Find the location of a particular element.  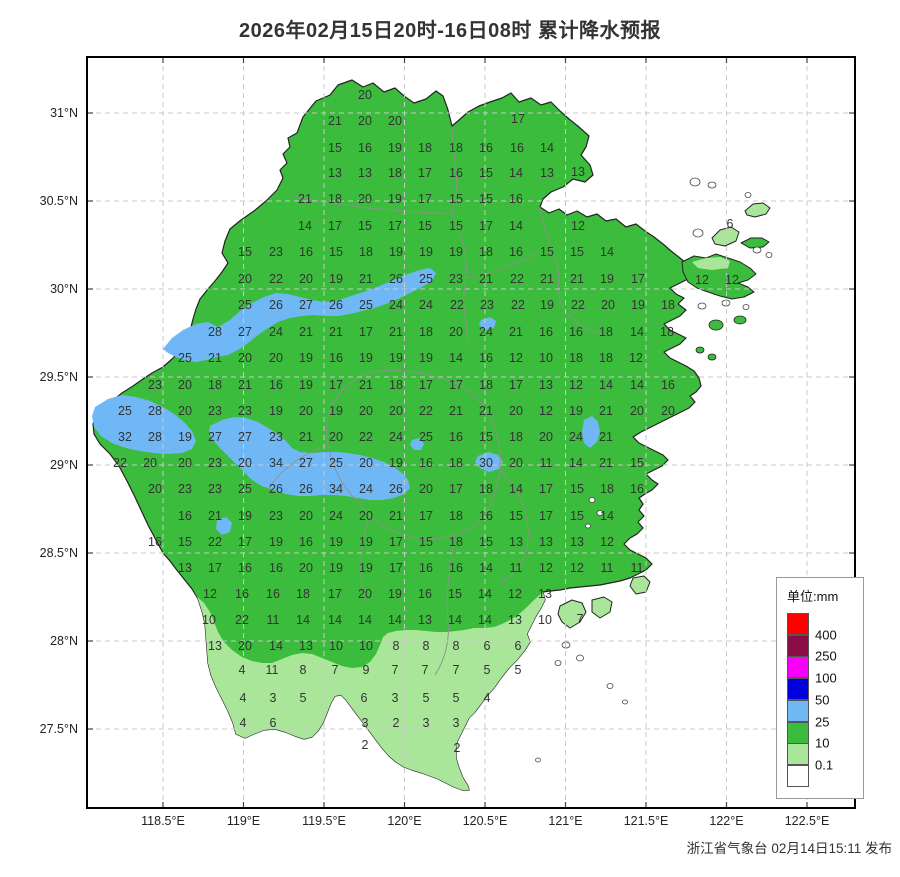

rain-50mm-patch-central is located at coordinates (309, 458).